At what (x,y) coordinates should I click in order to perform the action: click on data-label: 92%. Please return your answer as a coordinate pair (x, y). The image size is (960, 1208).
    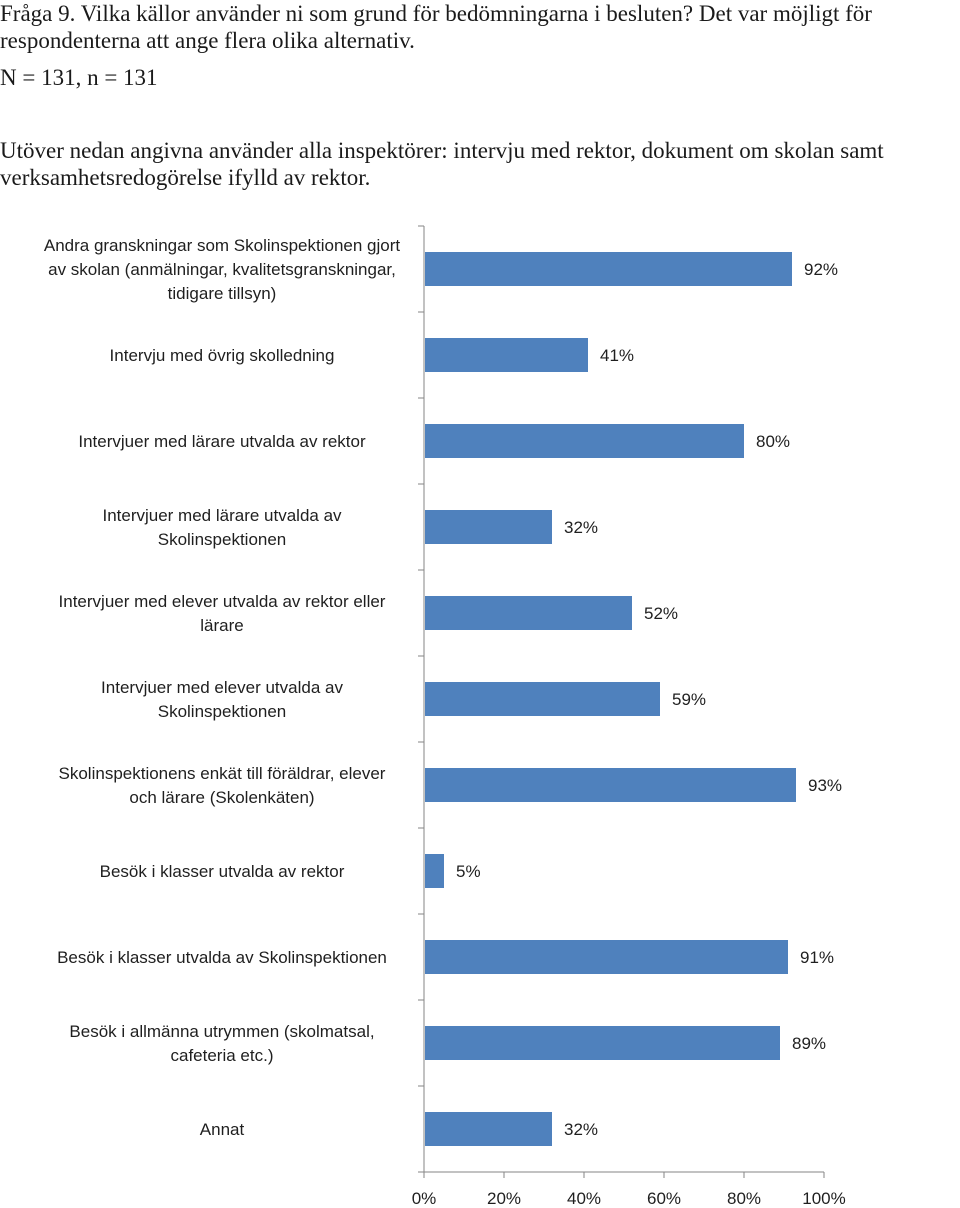
    Looking at the image, I should click on (821, 269).